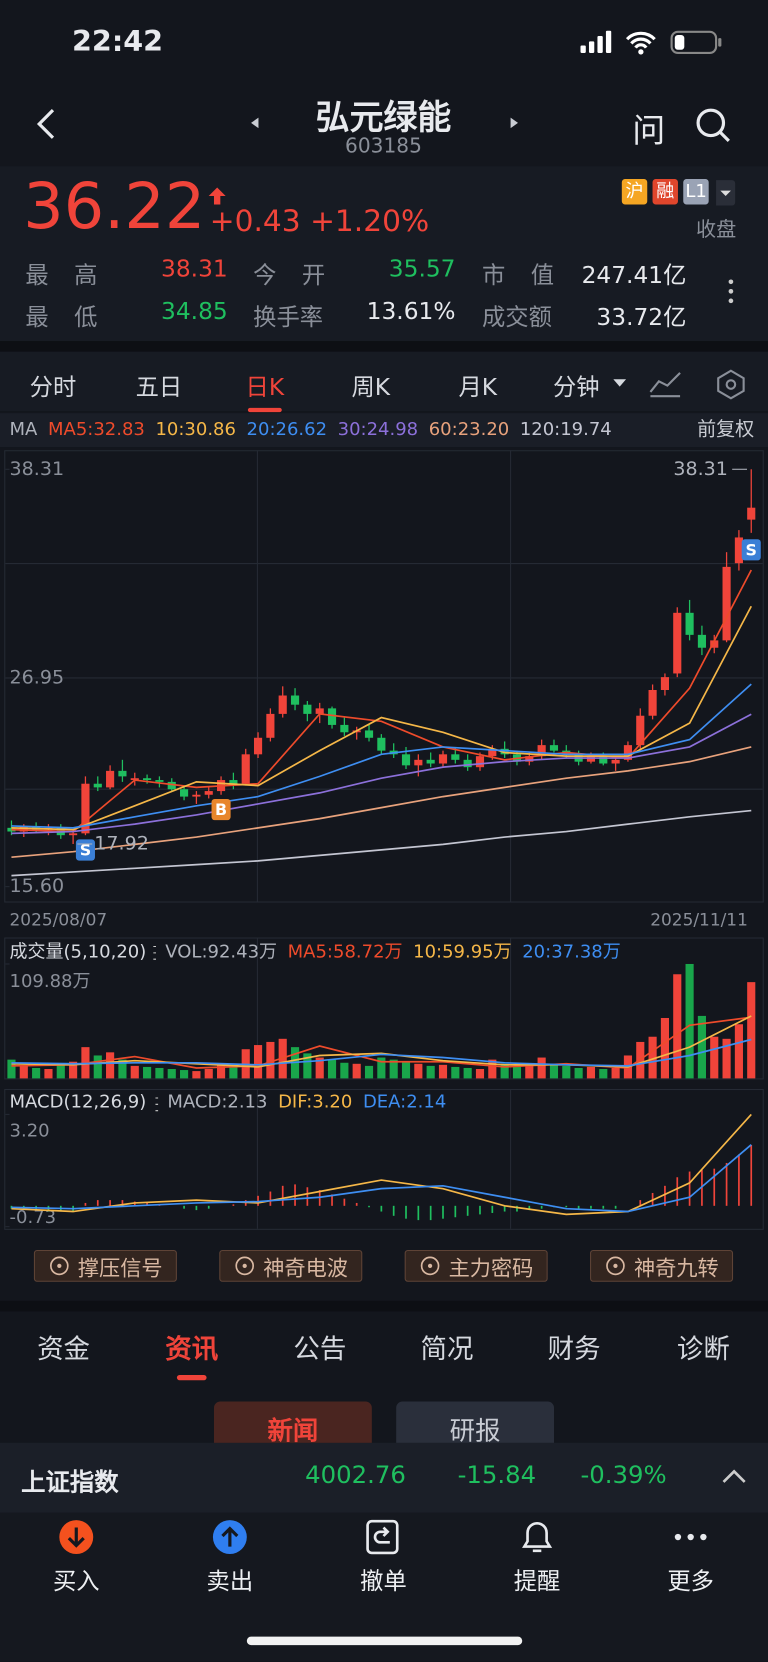  What do you see at coordinates (690, 1582) in the screenshot?
I see `nav-label: 更多` at bounding box center [690, 1582].